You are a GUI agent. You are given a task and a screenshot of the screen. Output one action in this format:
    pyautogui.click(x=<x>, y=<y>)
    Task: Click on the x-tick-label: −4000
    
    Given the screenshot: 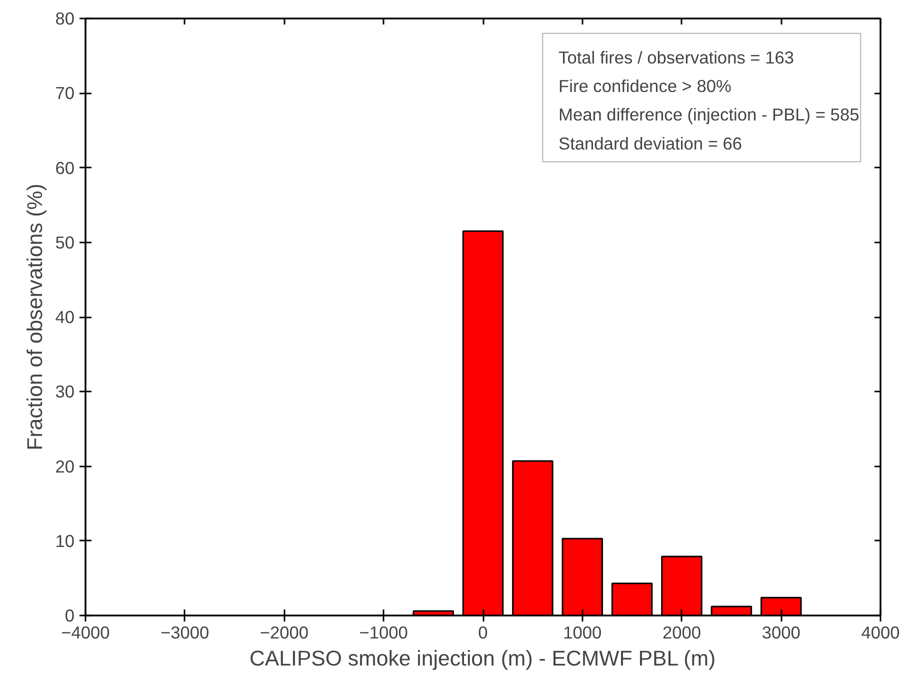 What is the action you would take?
    pyautogui.click(x=85, y=632)
    